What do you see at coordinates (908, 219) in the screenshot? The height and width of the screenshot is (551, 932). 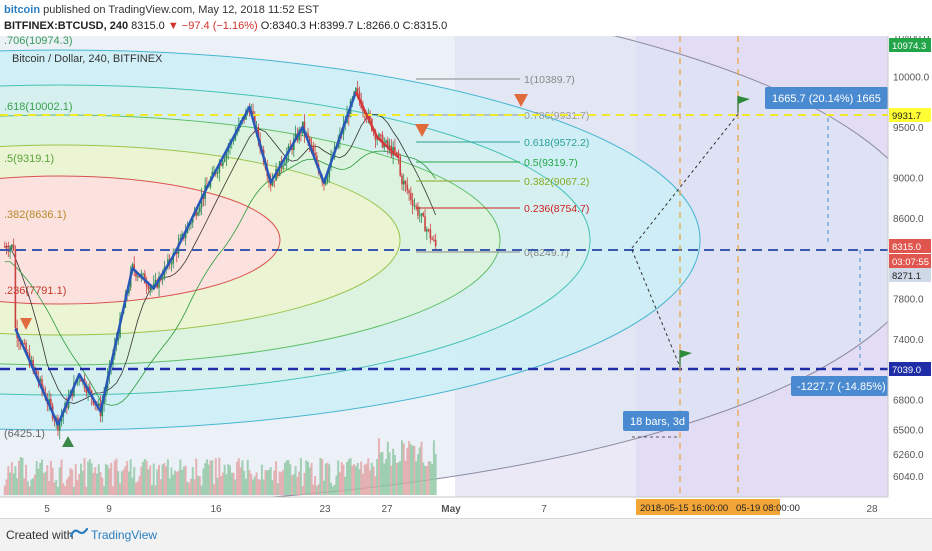 I see `y-tick-label: 8600.0` at bounding box center [908, 219].